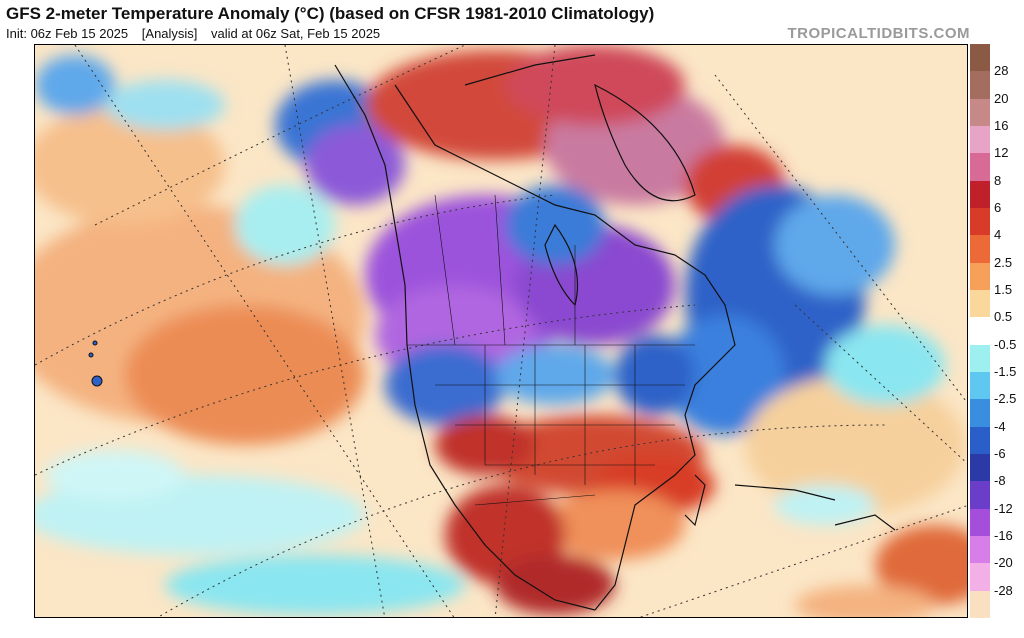 Image resolution: width=1024 pixels, height=638 pixels. Describe the element at coordinates (169, 33) in the screenshot. I see `analysis-tag: [Analysis]` at that location.